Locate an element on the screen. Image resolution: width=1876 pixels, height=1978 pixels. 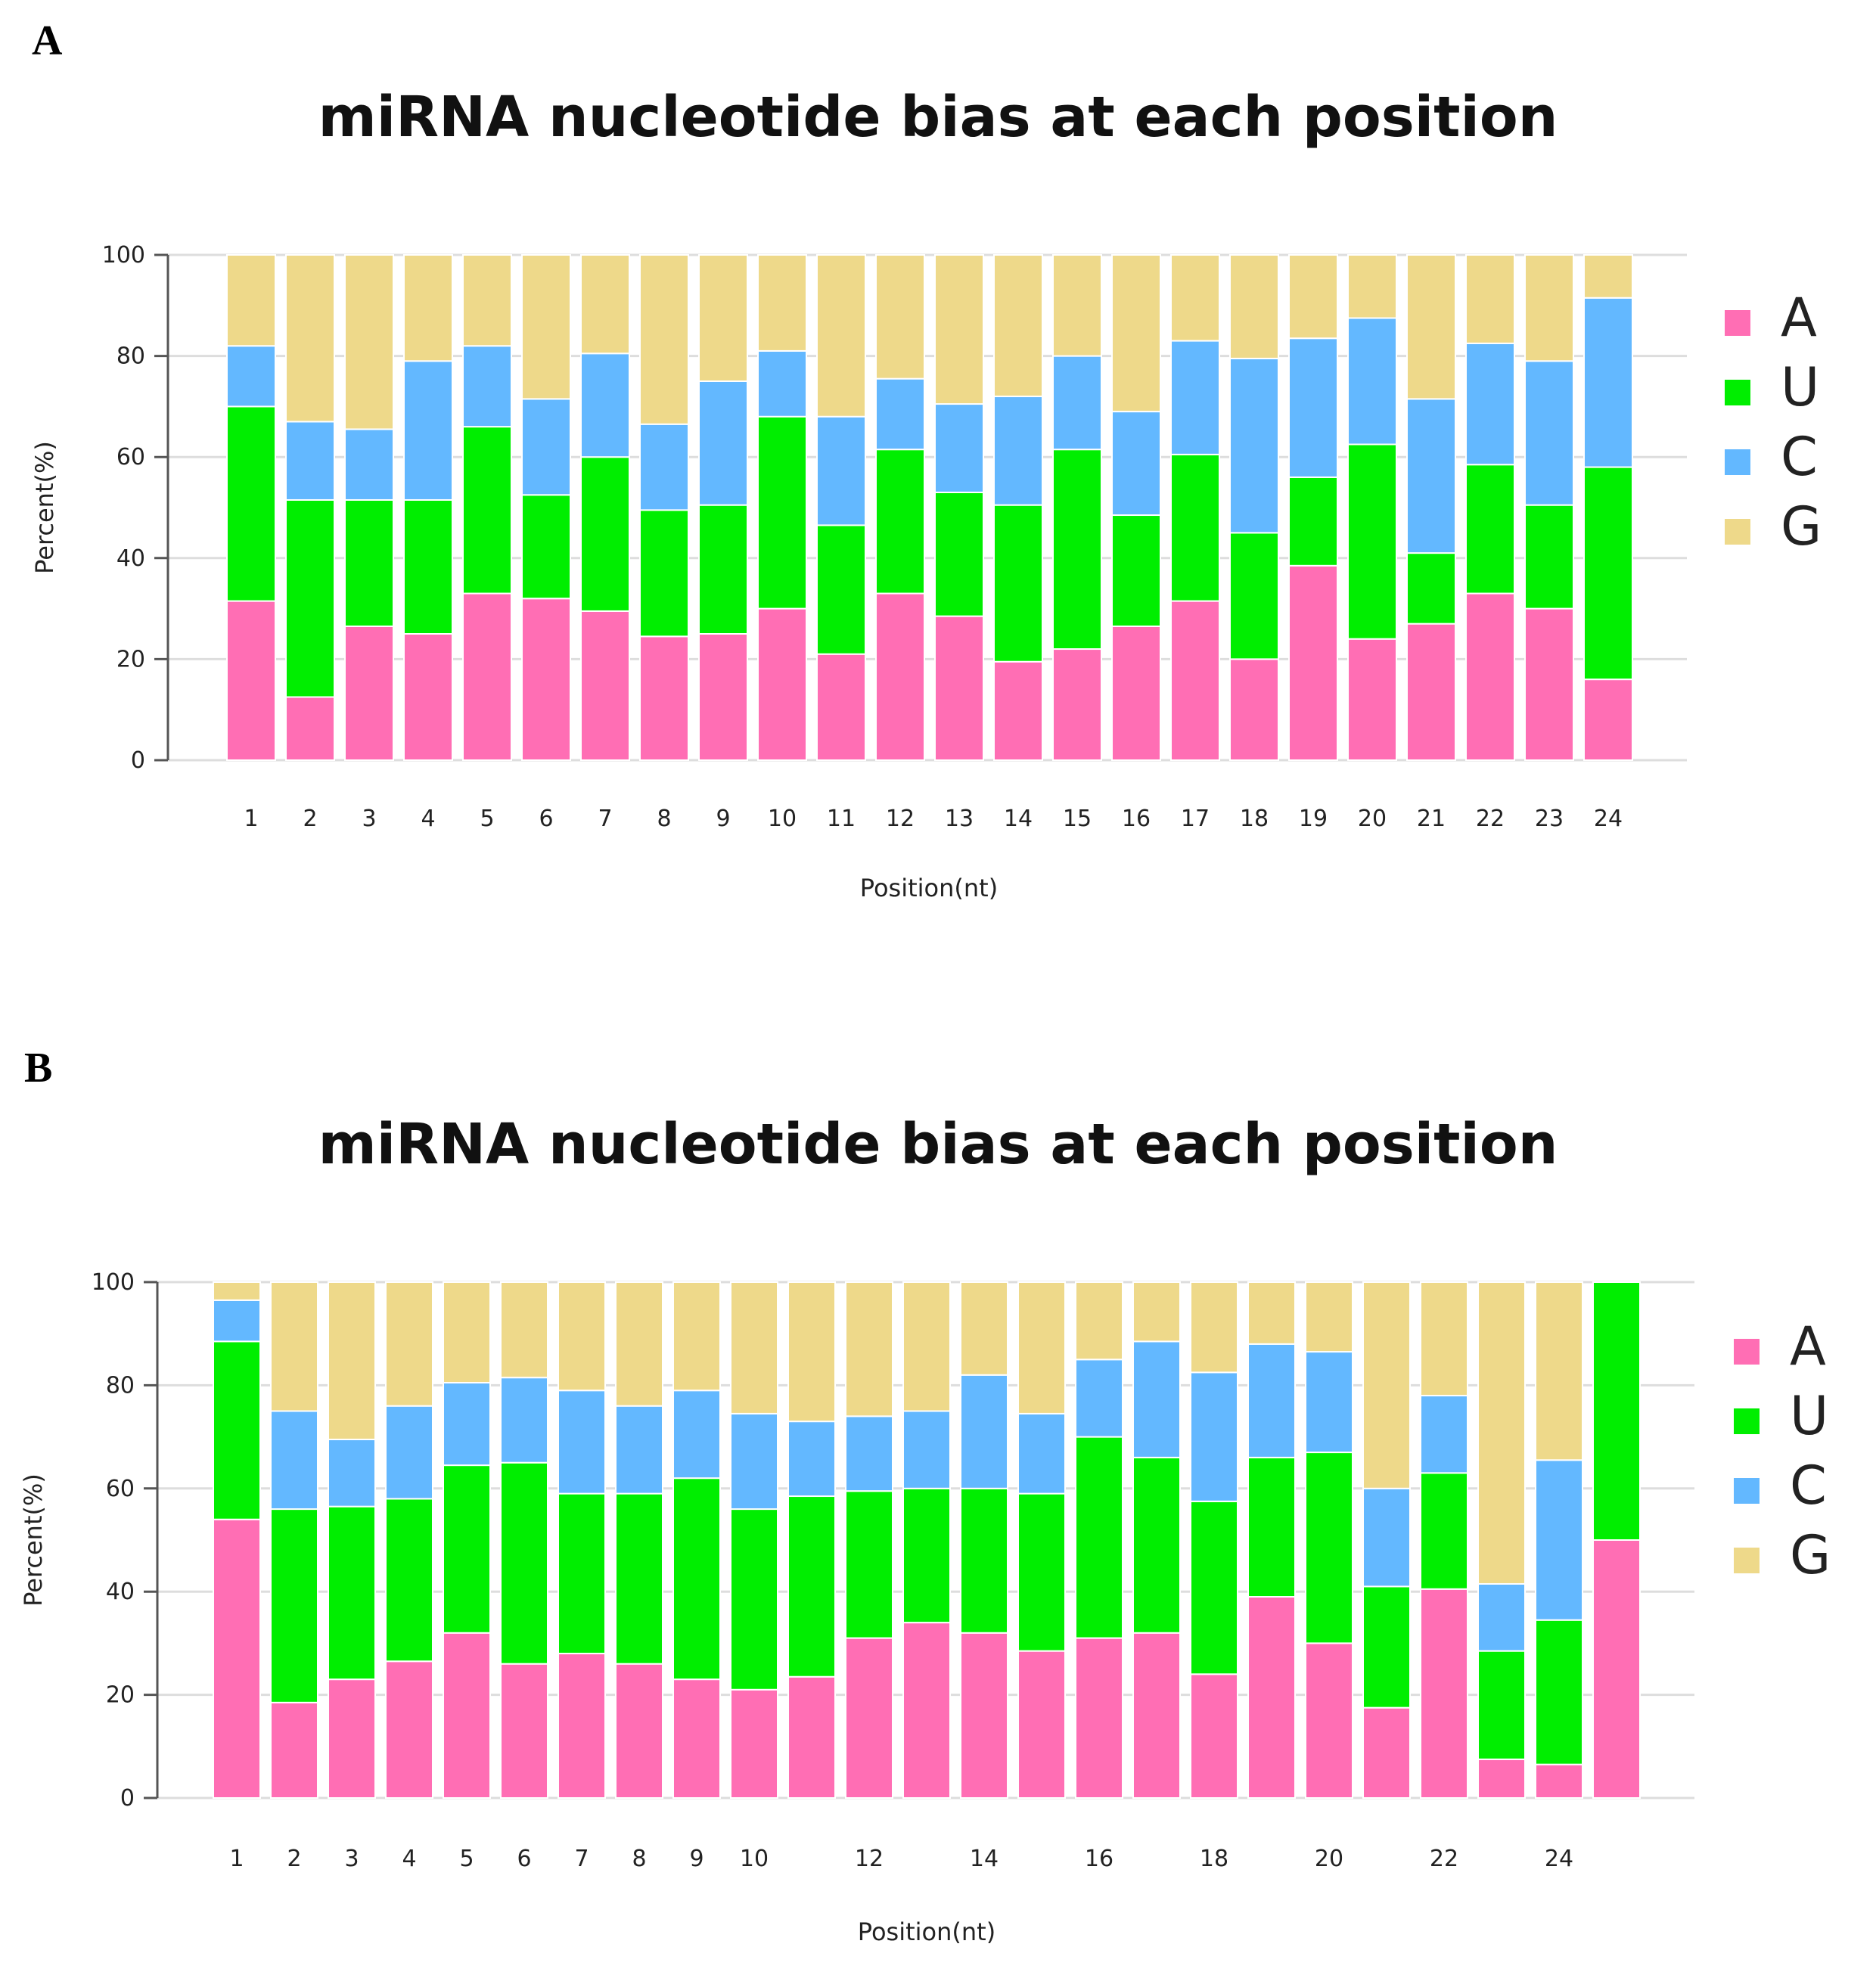
b-bar-18-G is located at coordinates (1214, 1327).